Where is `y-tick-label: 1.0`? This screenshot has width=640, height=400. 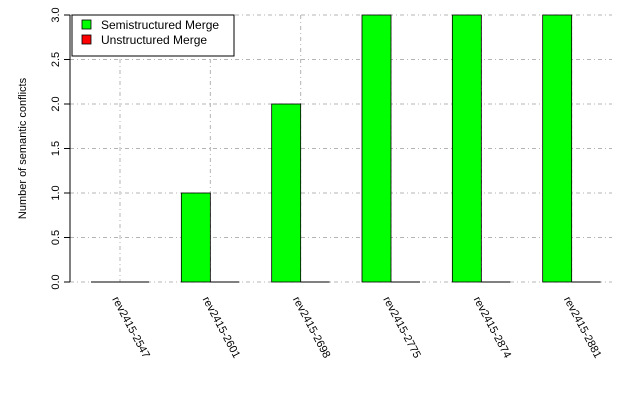 y-tick-label: 1.0 is located at coordinates (56, 192).